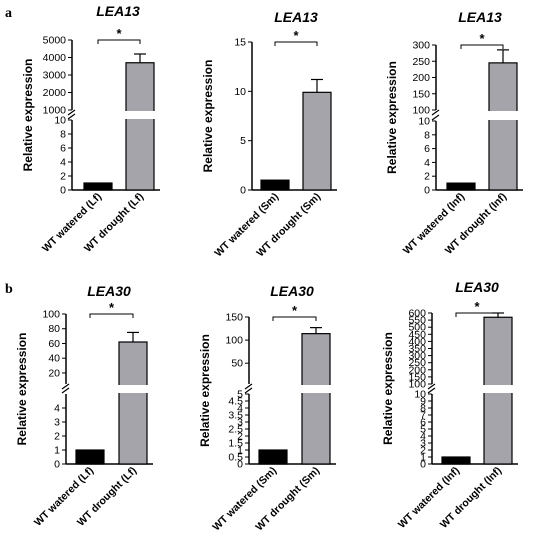  What do you see at coordinates (235, 402) in the screenshot?
I see `y-tick-label: 4.5` at bounding box center [235, 402].